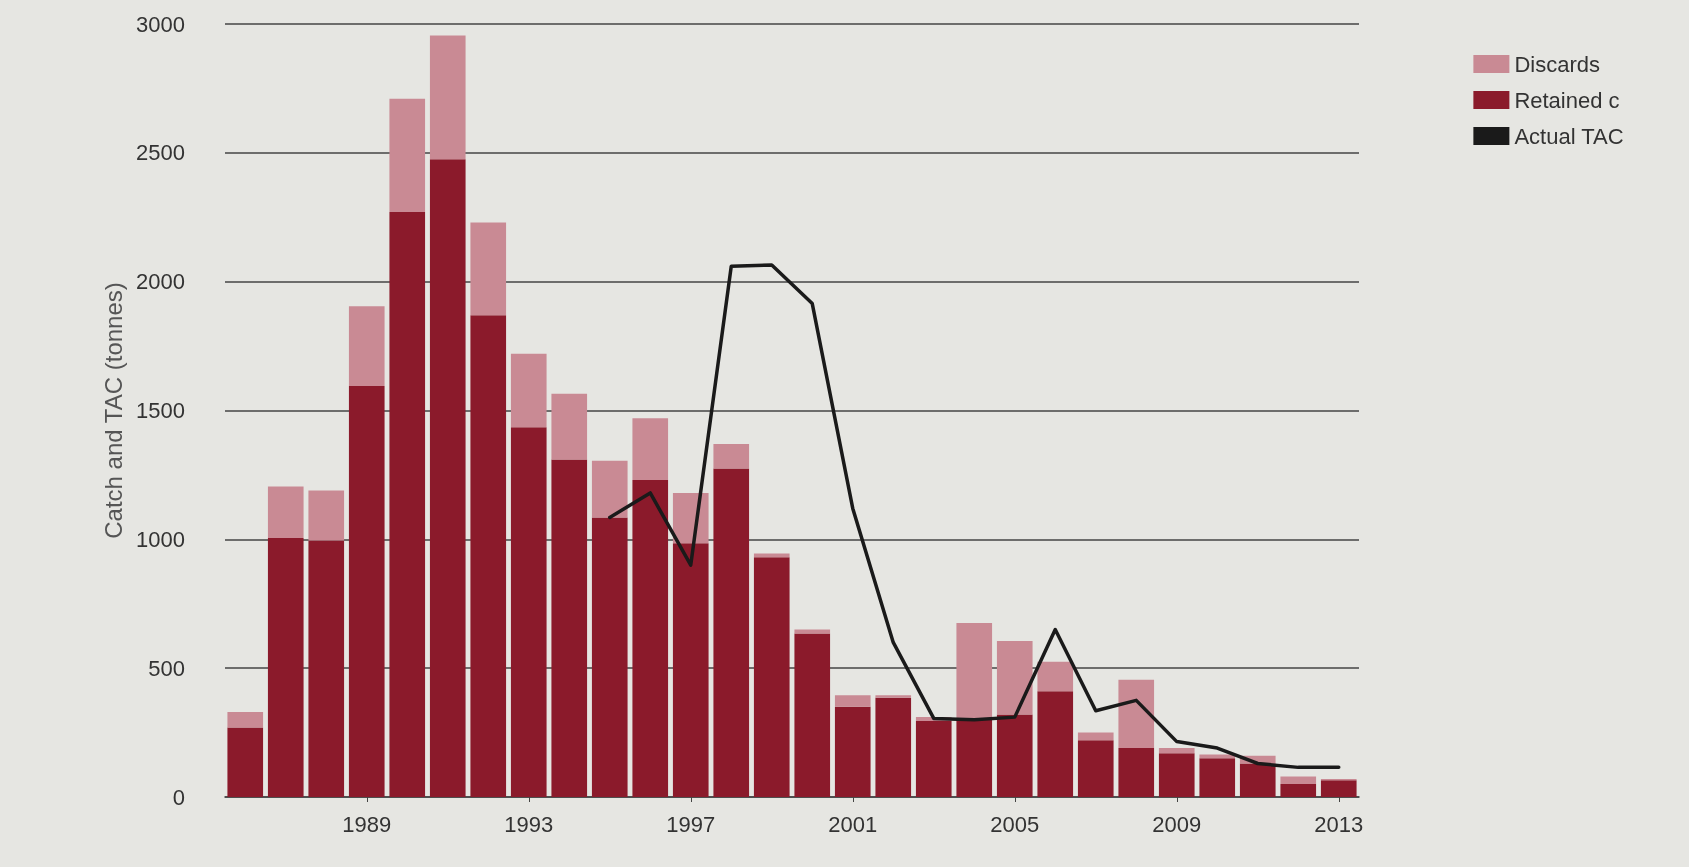 This screenshot has height=867, width=1689. I want to click on x-tick-label: 1989, so click(367, 824).